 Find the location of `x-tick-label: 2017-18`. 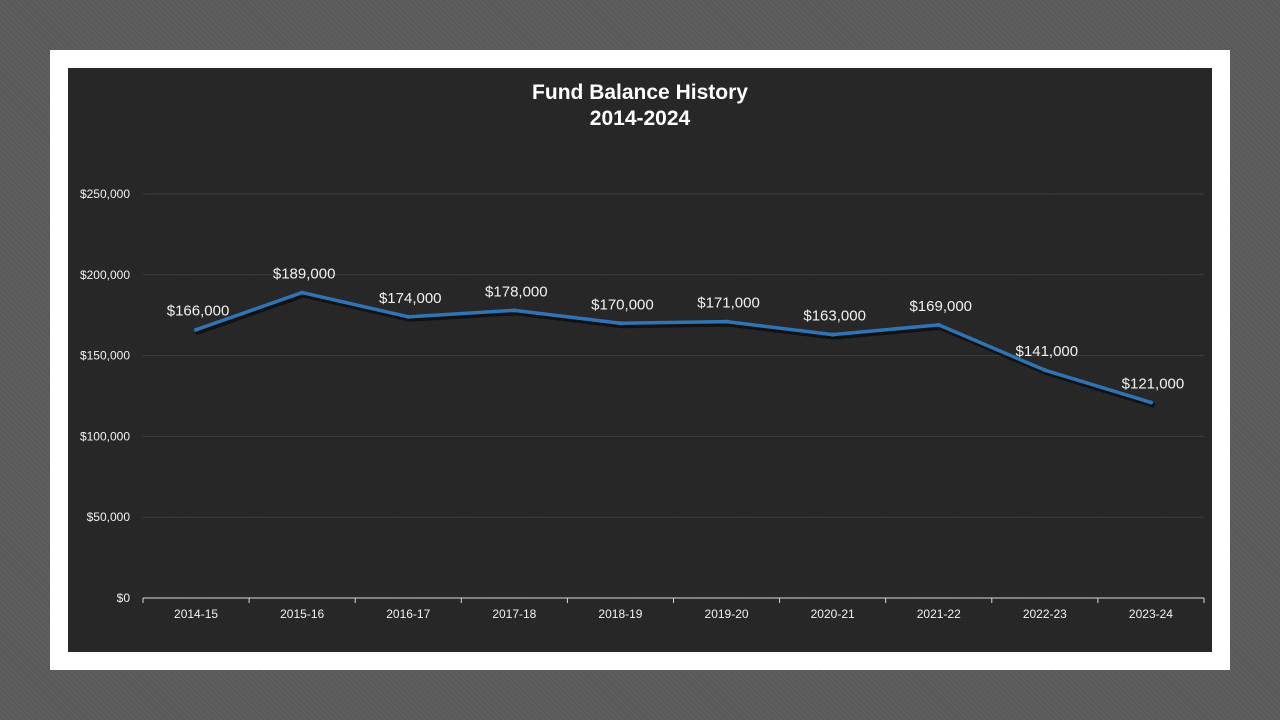

x-tick-label: 2017-18 is located at coordinates (514, 614).